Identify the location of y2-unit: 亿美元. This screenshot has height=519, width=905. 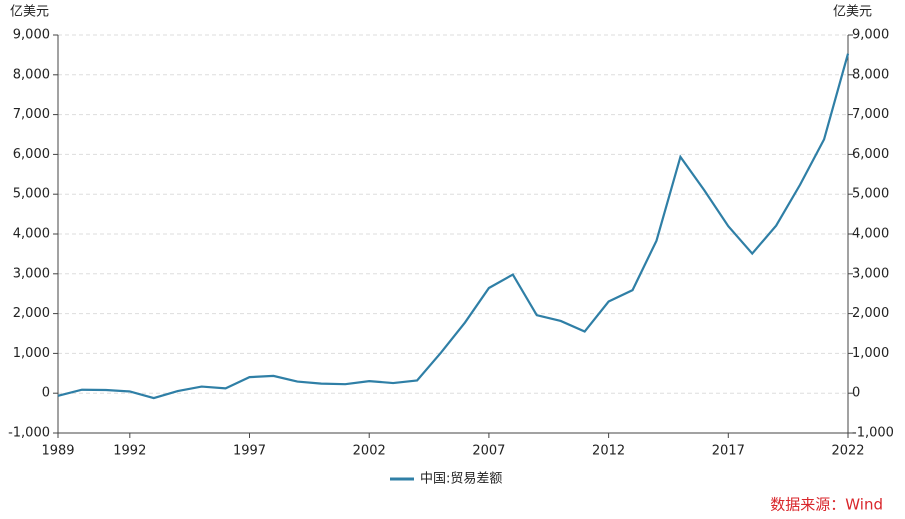
(852, 12).